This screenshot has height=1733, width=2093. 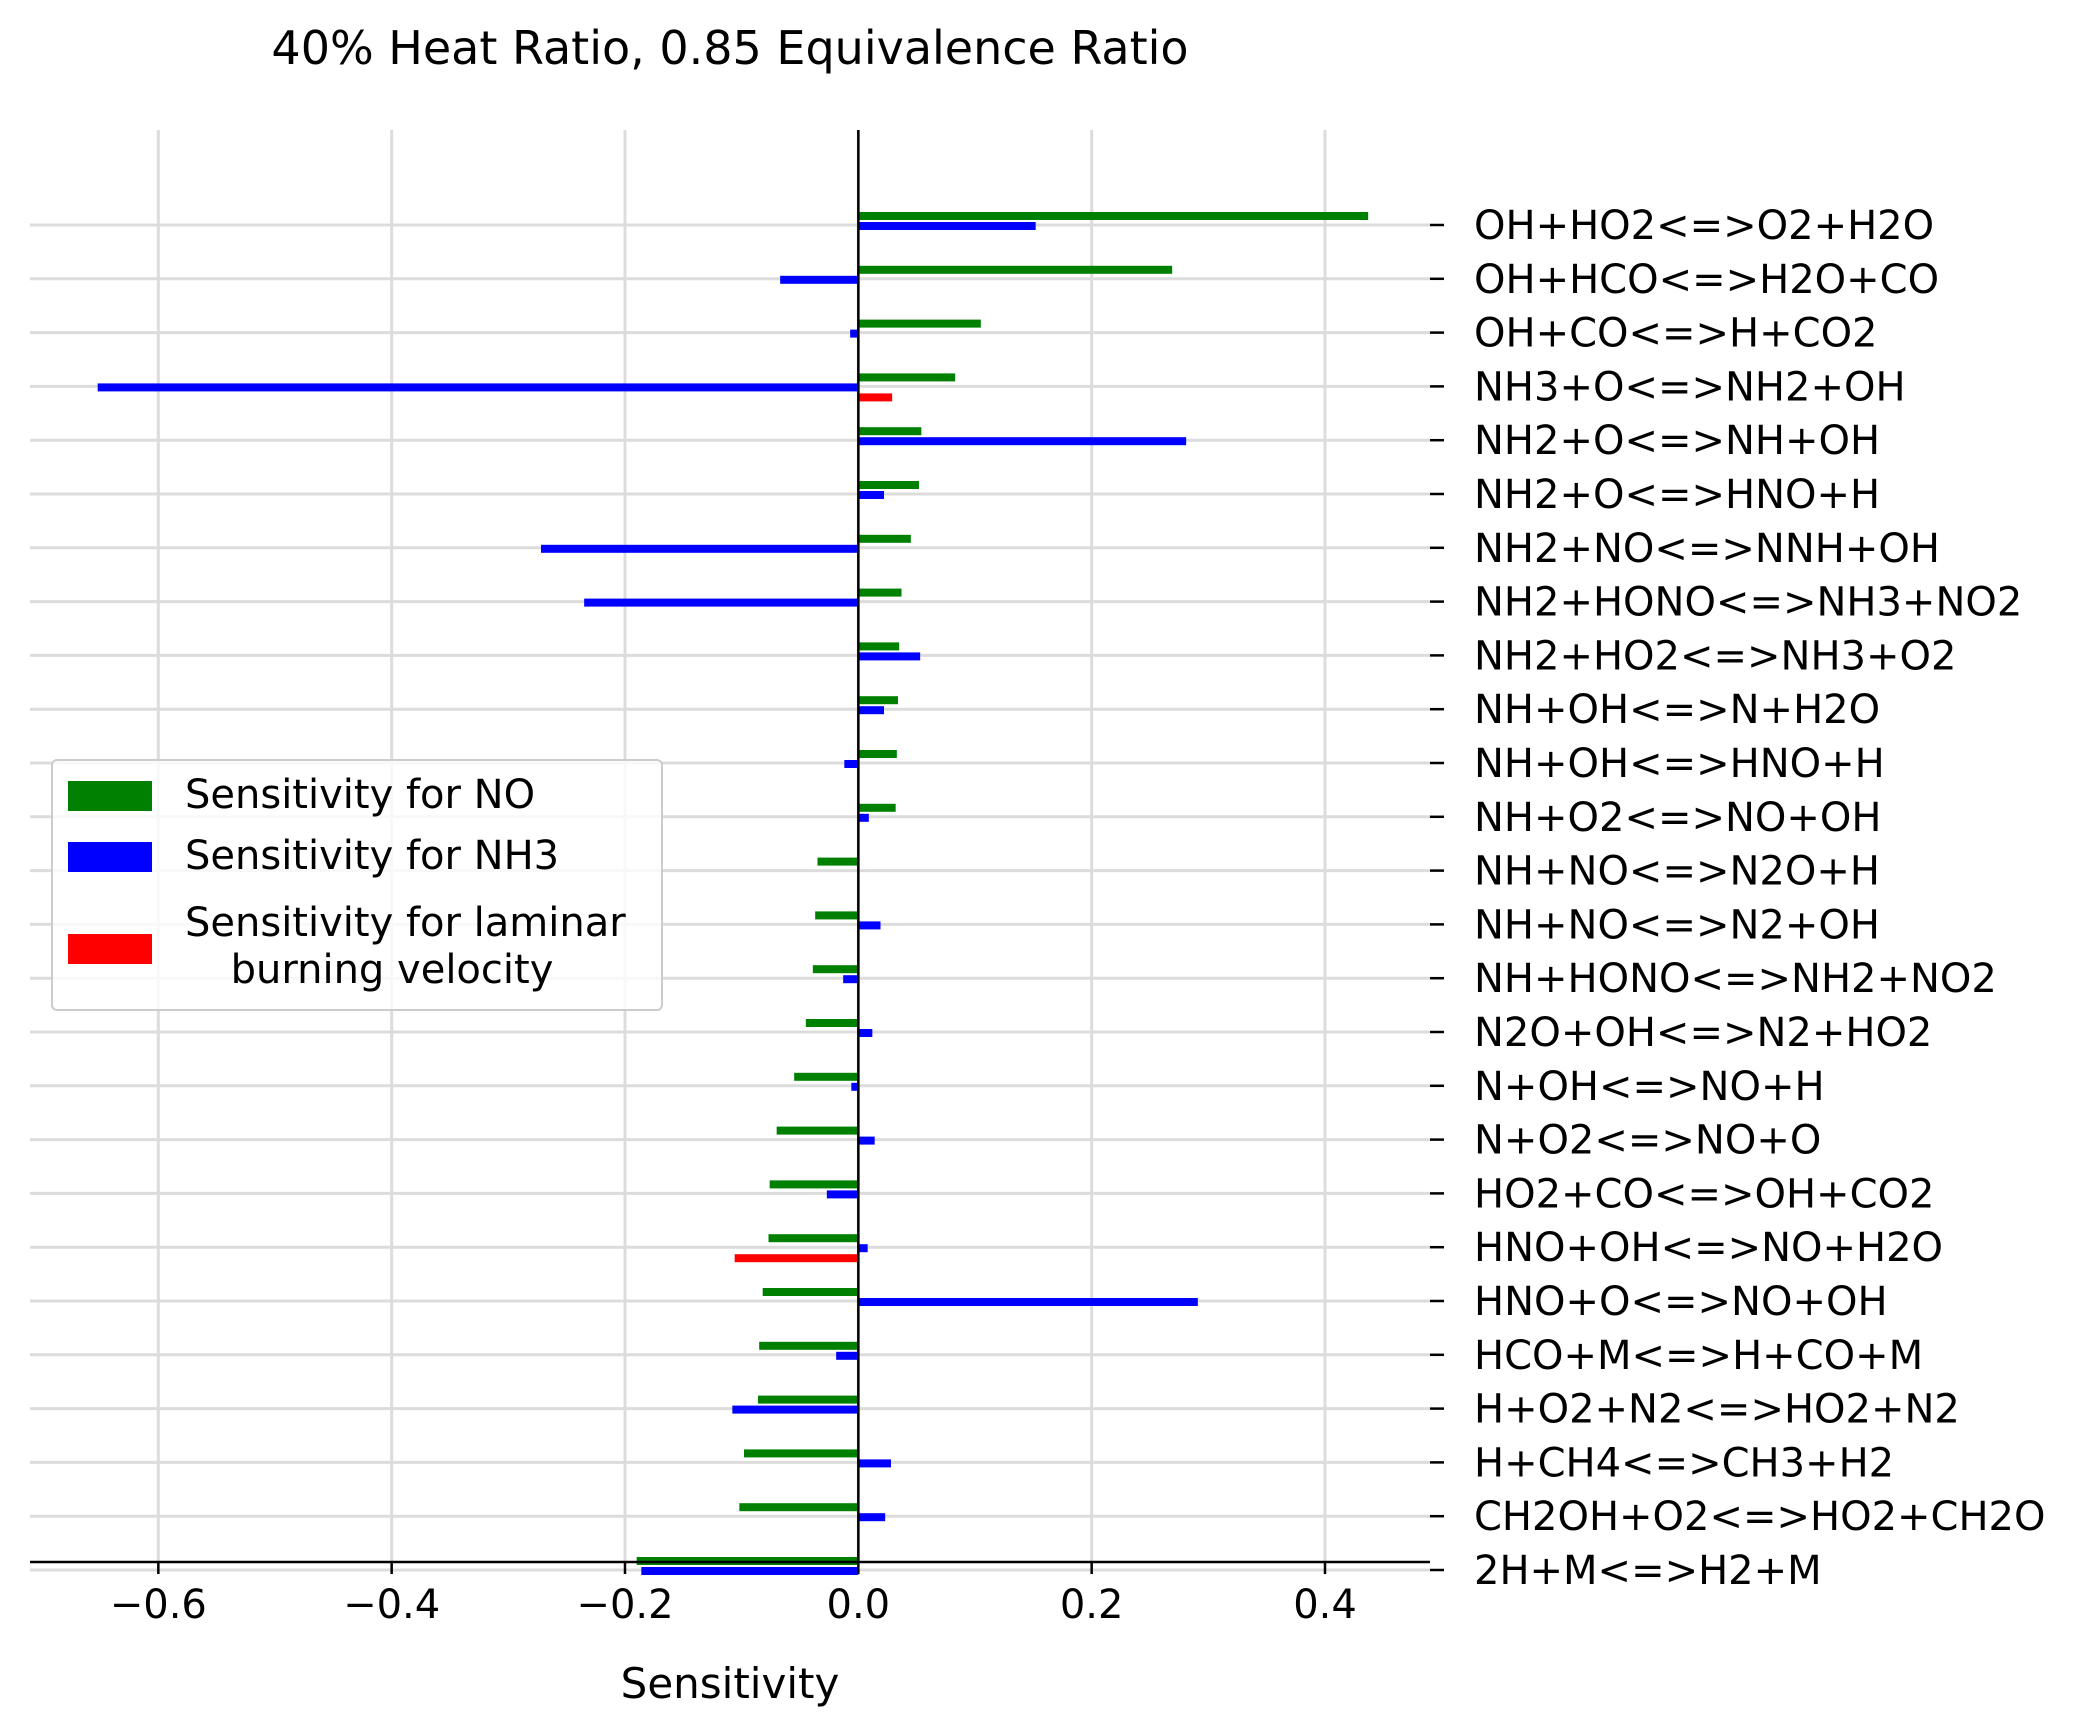 What do you see at coordinates (1679, 764) in the screenshot?
I see `y-tick-label-10: NH+OH<=>HNO+H` at bounding box center [1679, 764].